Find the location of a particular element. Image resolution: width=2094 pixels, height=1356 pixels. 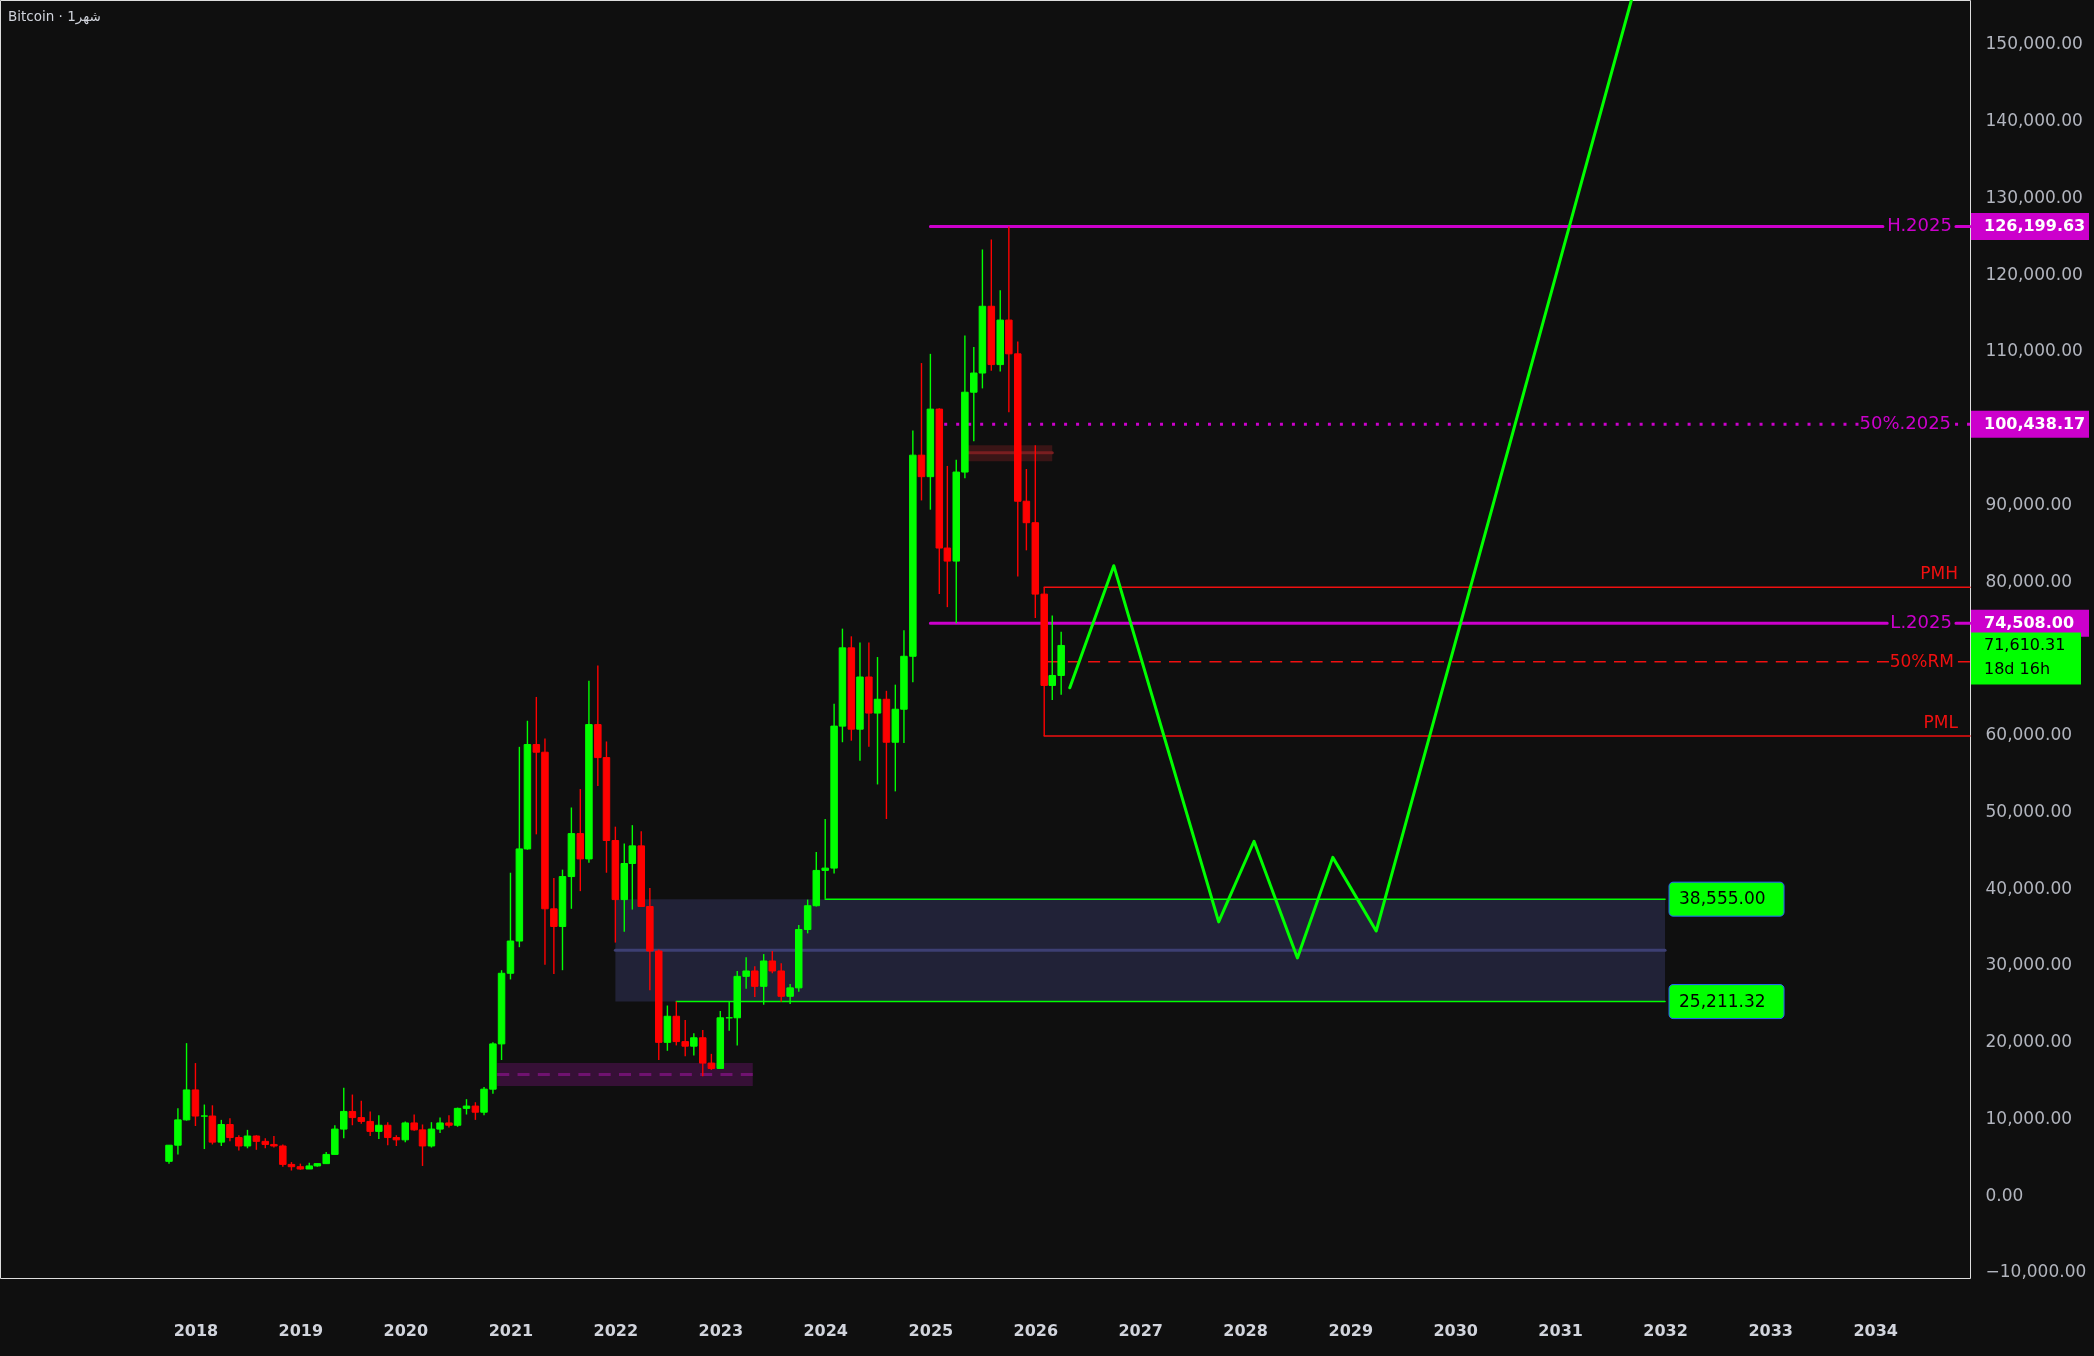

x-tick-label: 2023 is located at coordinates (721, 1330).